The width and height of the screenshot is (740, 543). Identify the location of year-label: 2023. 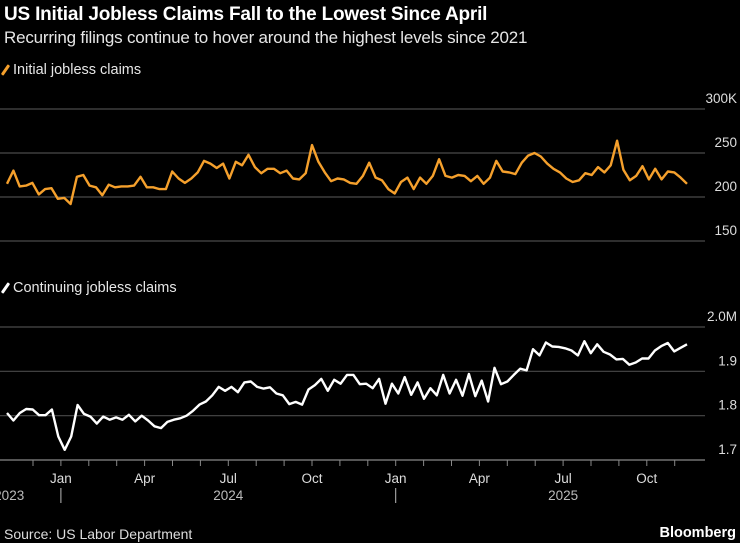
(12, 495).